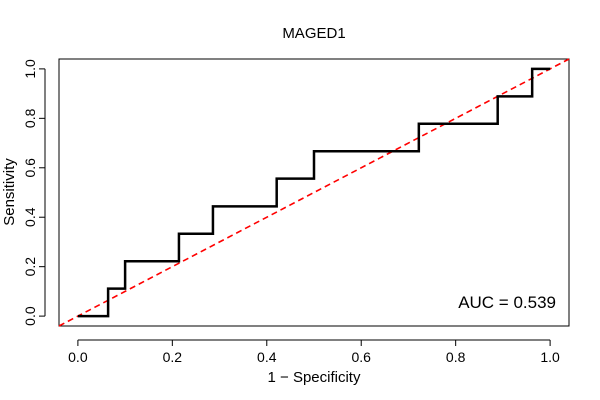 Image resolution: width=600 pixels, height=400 pixels. I want to click on x-axis-label: 1 − Specificity, so click(314, 377).